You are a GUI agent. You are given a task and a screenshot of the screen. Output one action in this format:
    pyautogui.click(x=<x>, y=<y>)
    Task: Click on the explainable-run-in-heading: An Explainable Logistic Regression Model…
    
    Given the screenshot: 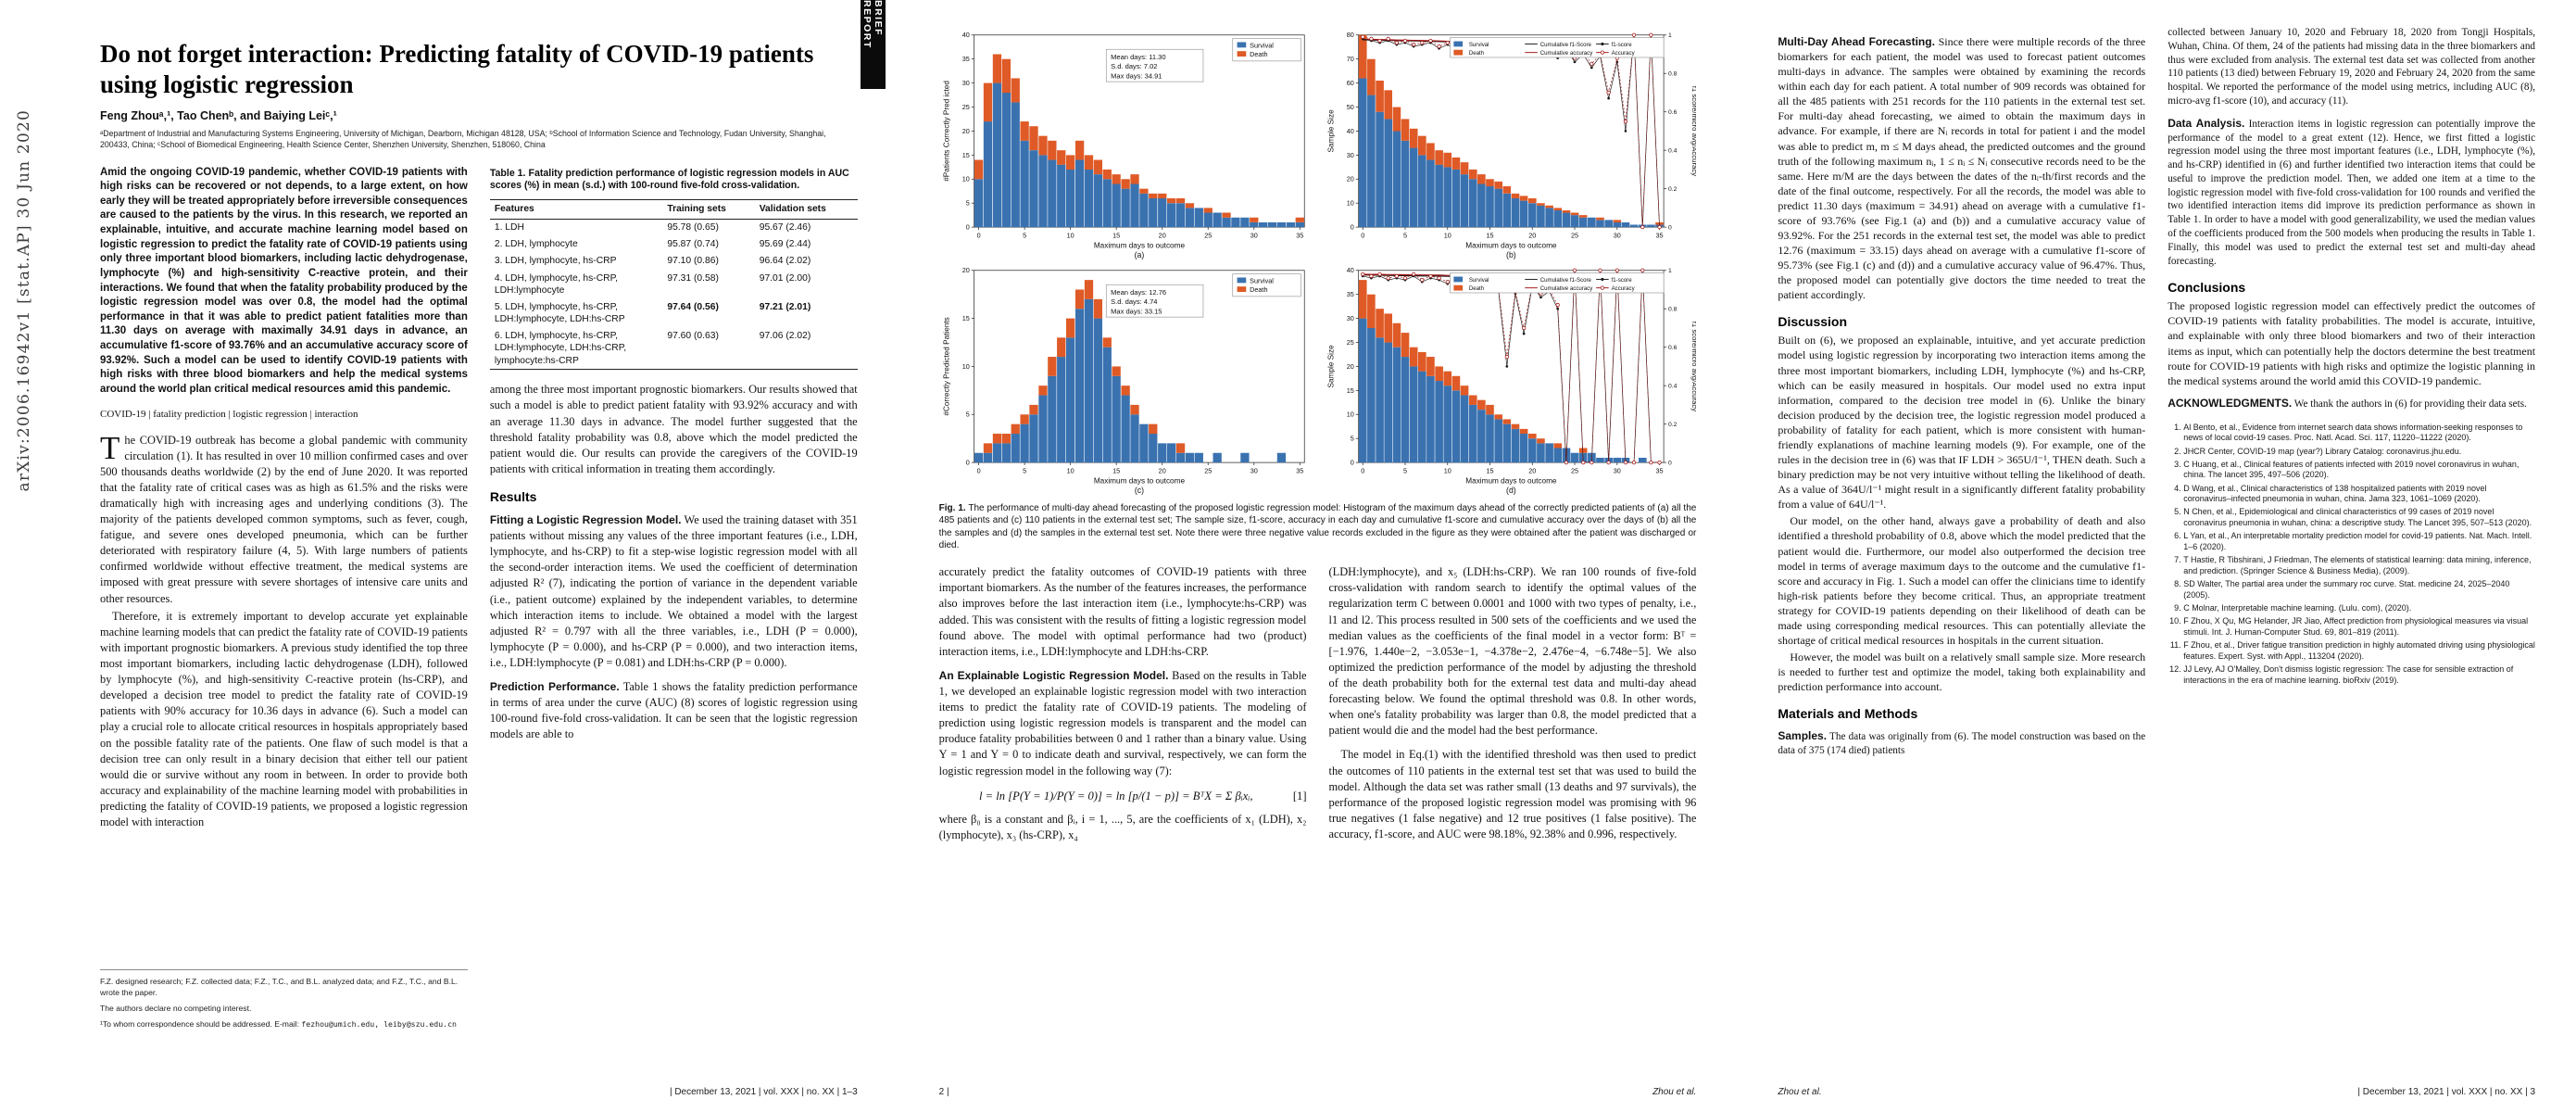 What is the action you would take?
    pyautogui.click(x=1053, y=675)
    